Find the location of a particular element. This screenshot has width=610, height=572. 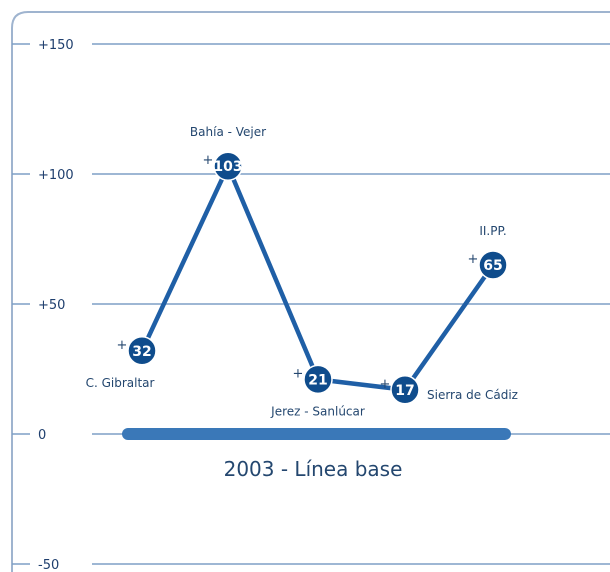

value-label-2: 21 is located at coordinates (317, 380).